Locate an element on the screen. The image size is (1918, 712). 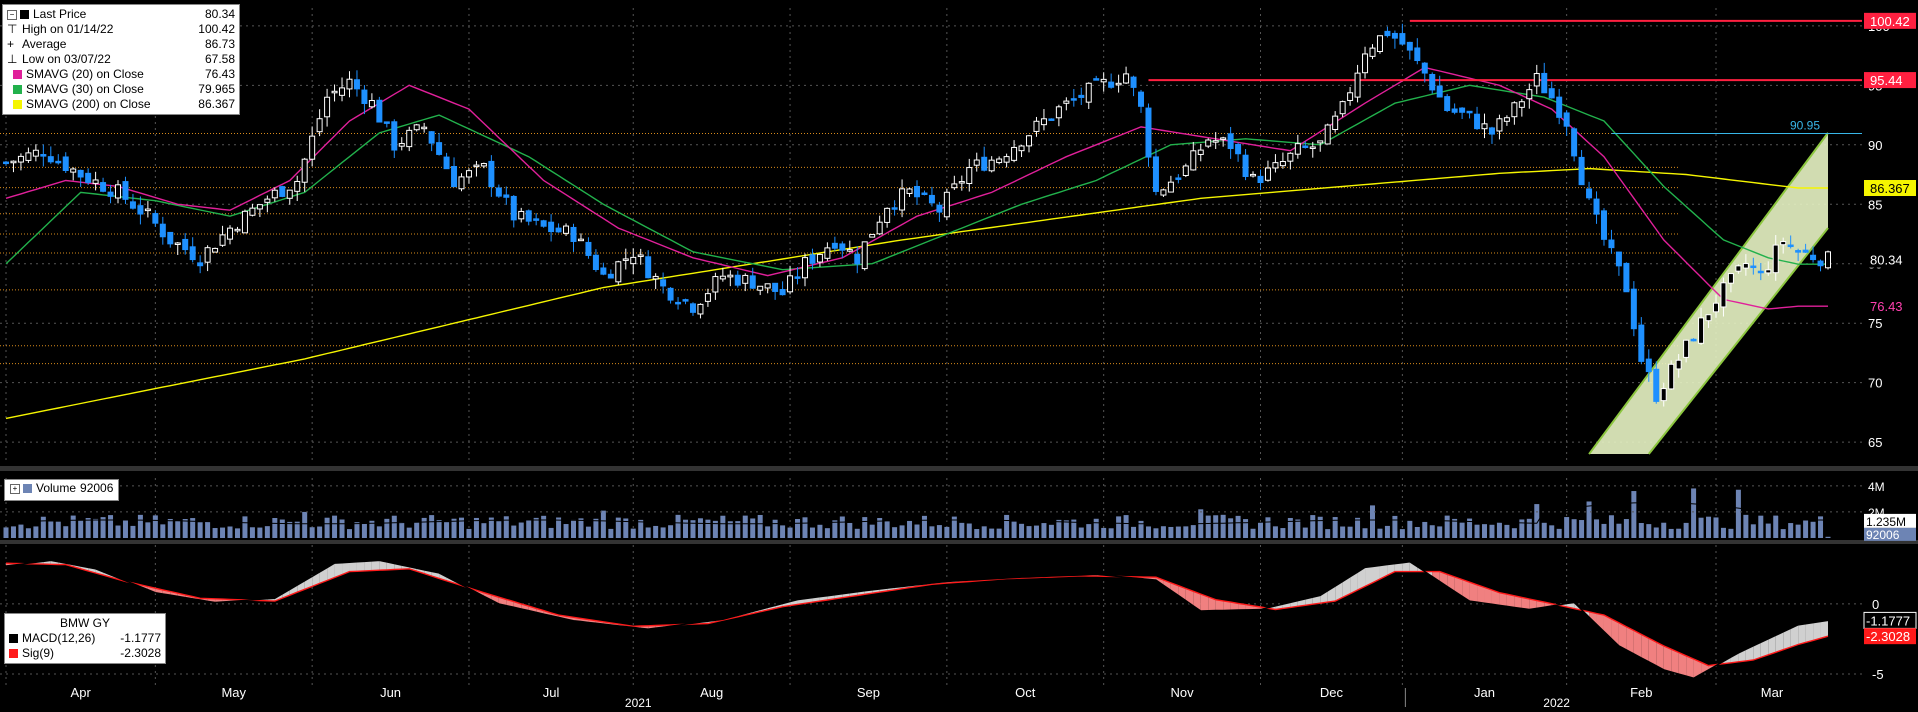
price-tick-label: 70 is located at coordinates (1875, 383).